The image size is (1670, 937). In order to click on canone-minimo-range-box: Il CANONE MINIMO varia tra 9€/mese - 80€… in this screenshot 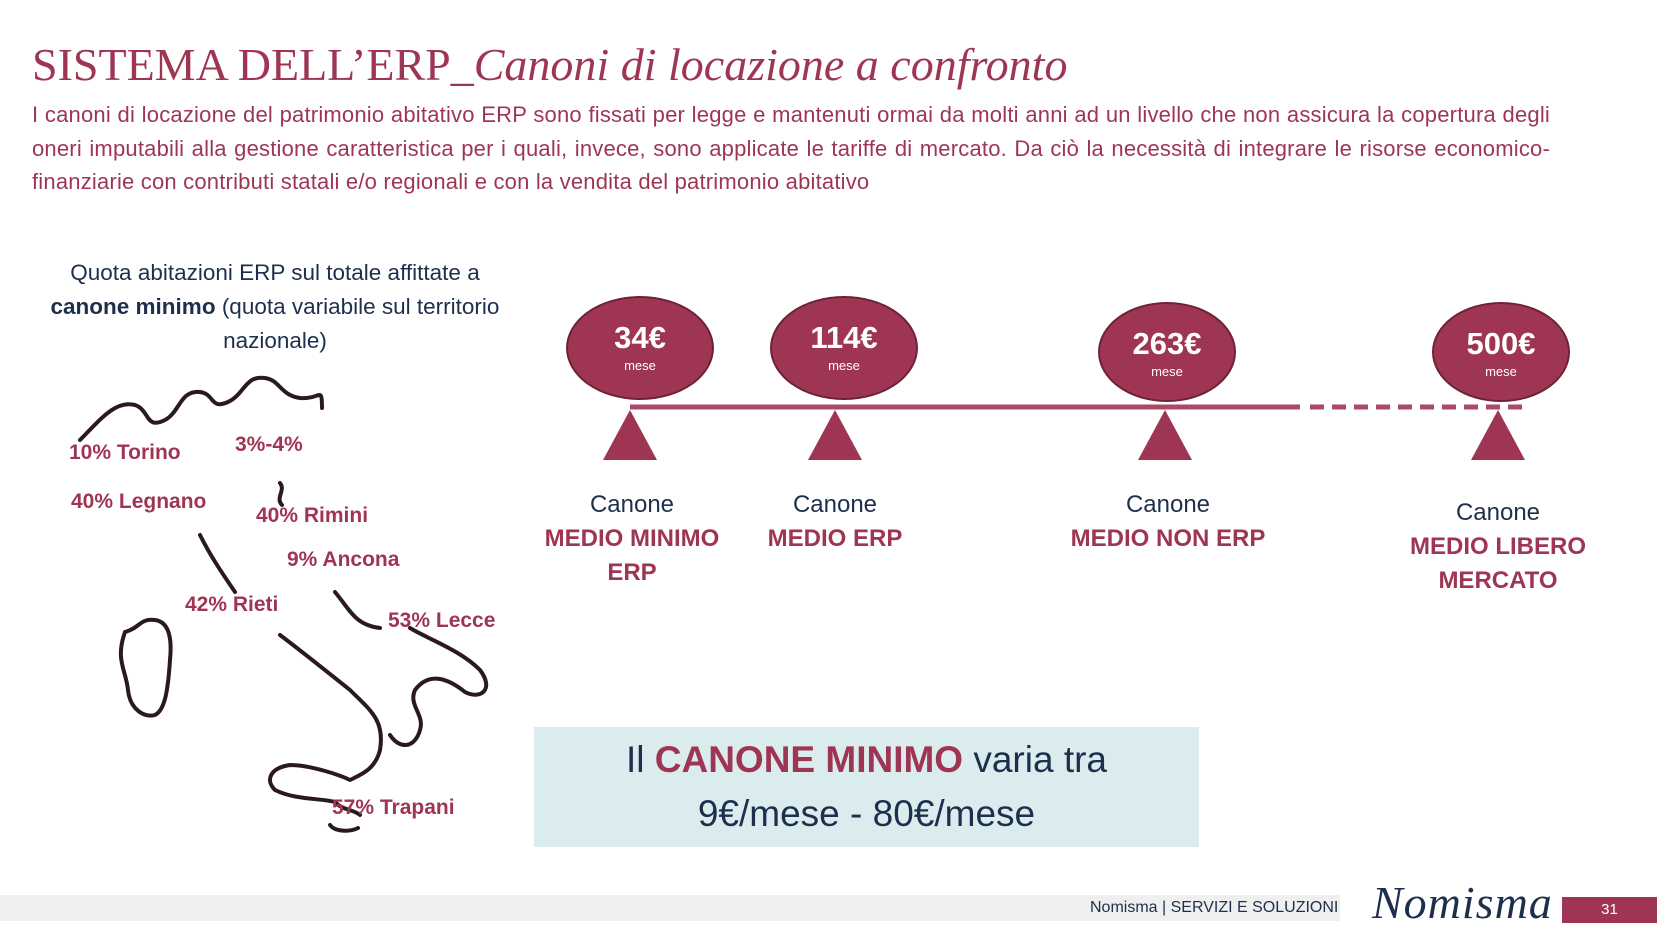, I will do `click(866, 787)`.